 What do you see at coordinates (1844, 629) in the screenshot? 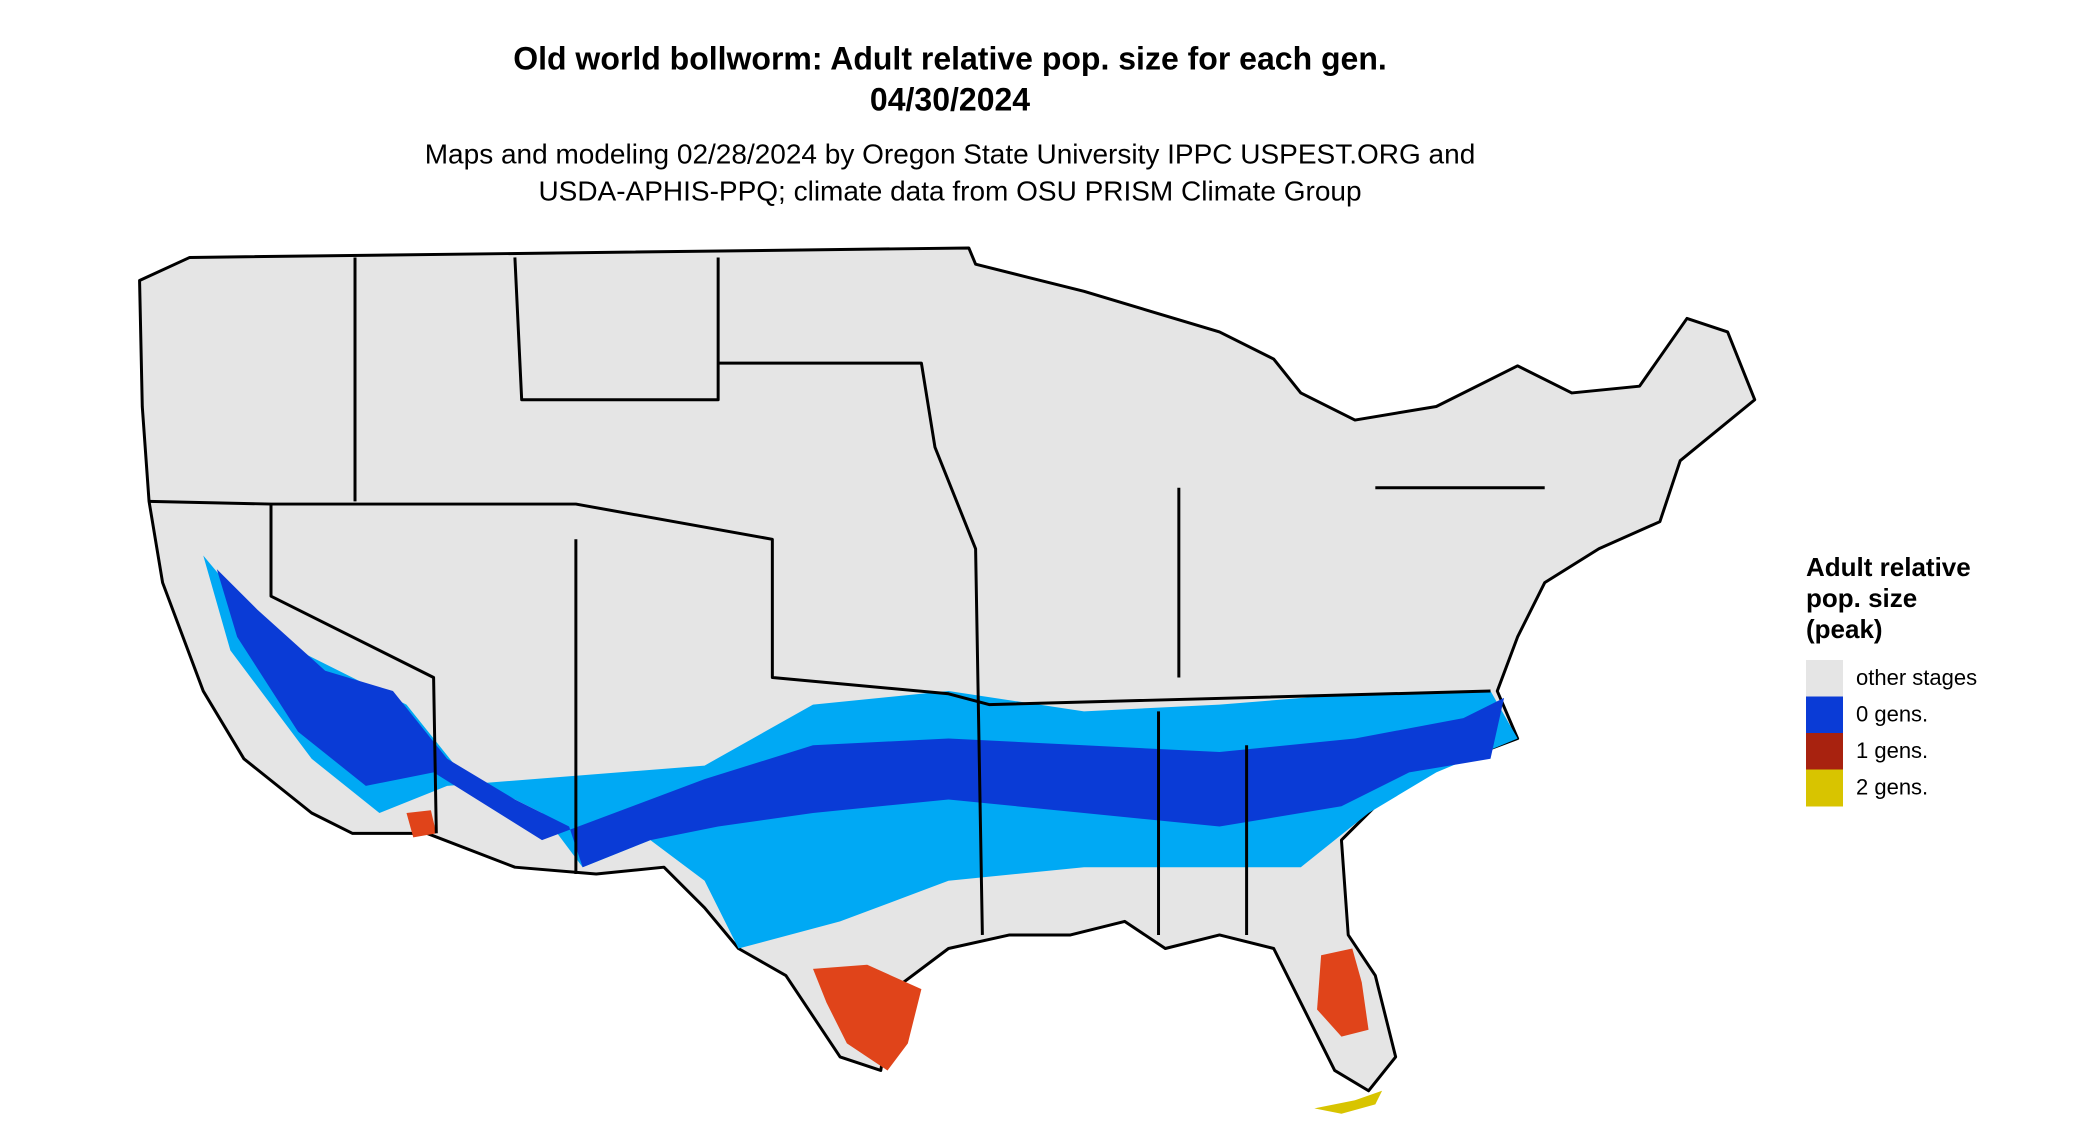
I see `legend-title: (peak)` at bounding box center [1844, 629].